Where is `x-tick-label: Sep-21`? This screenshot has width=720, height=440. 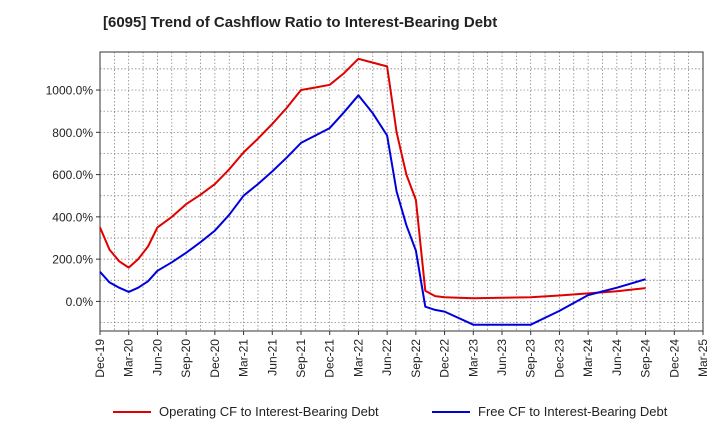 x-tick-label: Sep-21 is located at coordinates (301, 358).